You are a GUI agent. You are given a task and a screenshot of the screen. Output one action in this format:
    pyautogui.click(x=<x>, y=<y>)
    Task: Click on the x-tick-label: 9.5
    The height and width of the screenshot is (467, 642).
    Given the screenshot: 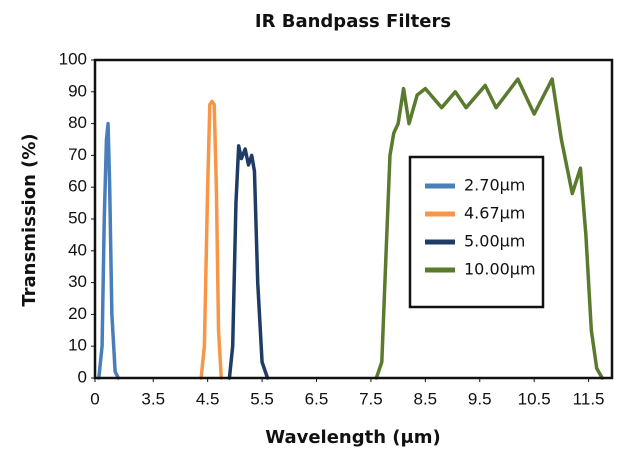 What is the action you would take?
    pyautogui.click(x=480, y=398)
    